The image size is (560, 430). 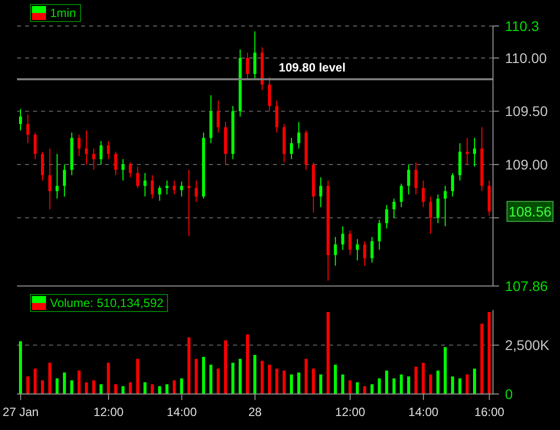 What do you see at coordinates (522, 26) in the screenshot?
I see `y-tick-label: 110.3` at bounding box center [522, 26].